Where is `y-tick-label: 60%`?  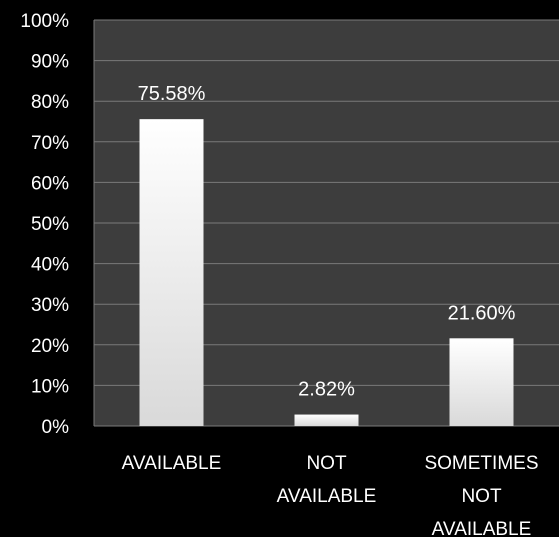 y-tick-label: 60% is located at coordinates (50, 183).